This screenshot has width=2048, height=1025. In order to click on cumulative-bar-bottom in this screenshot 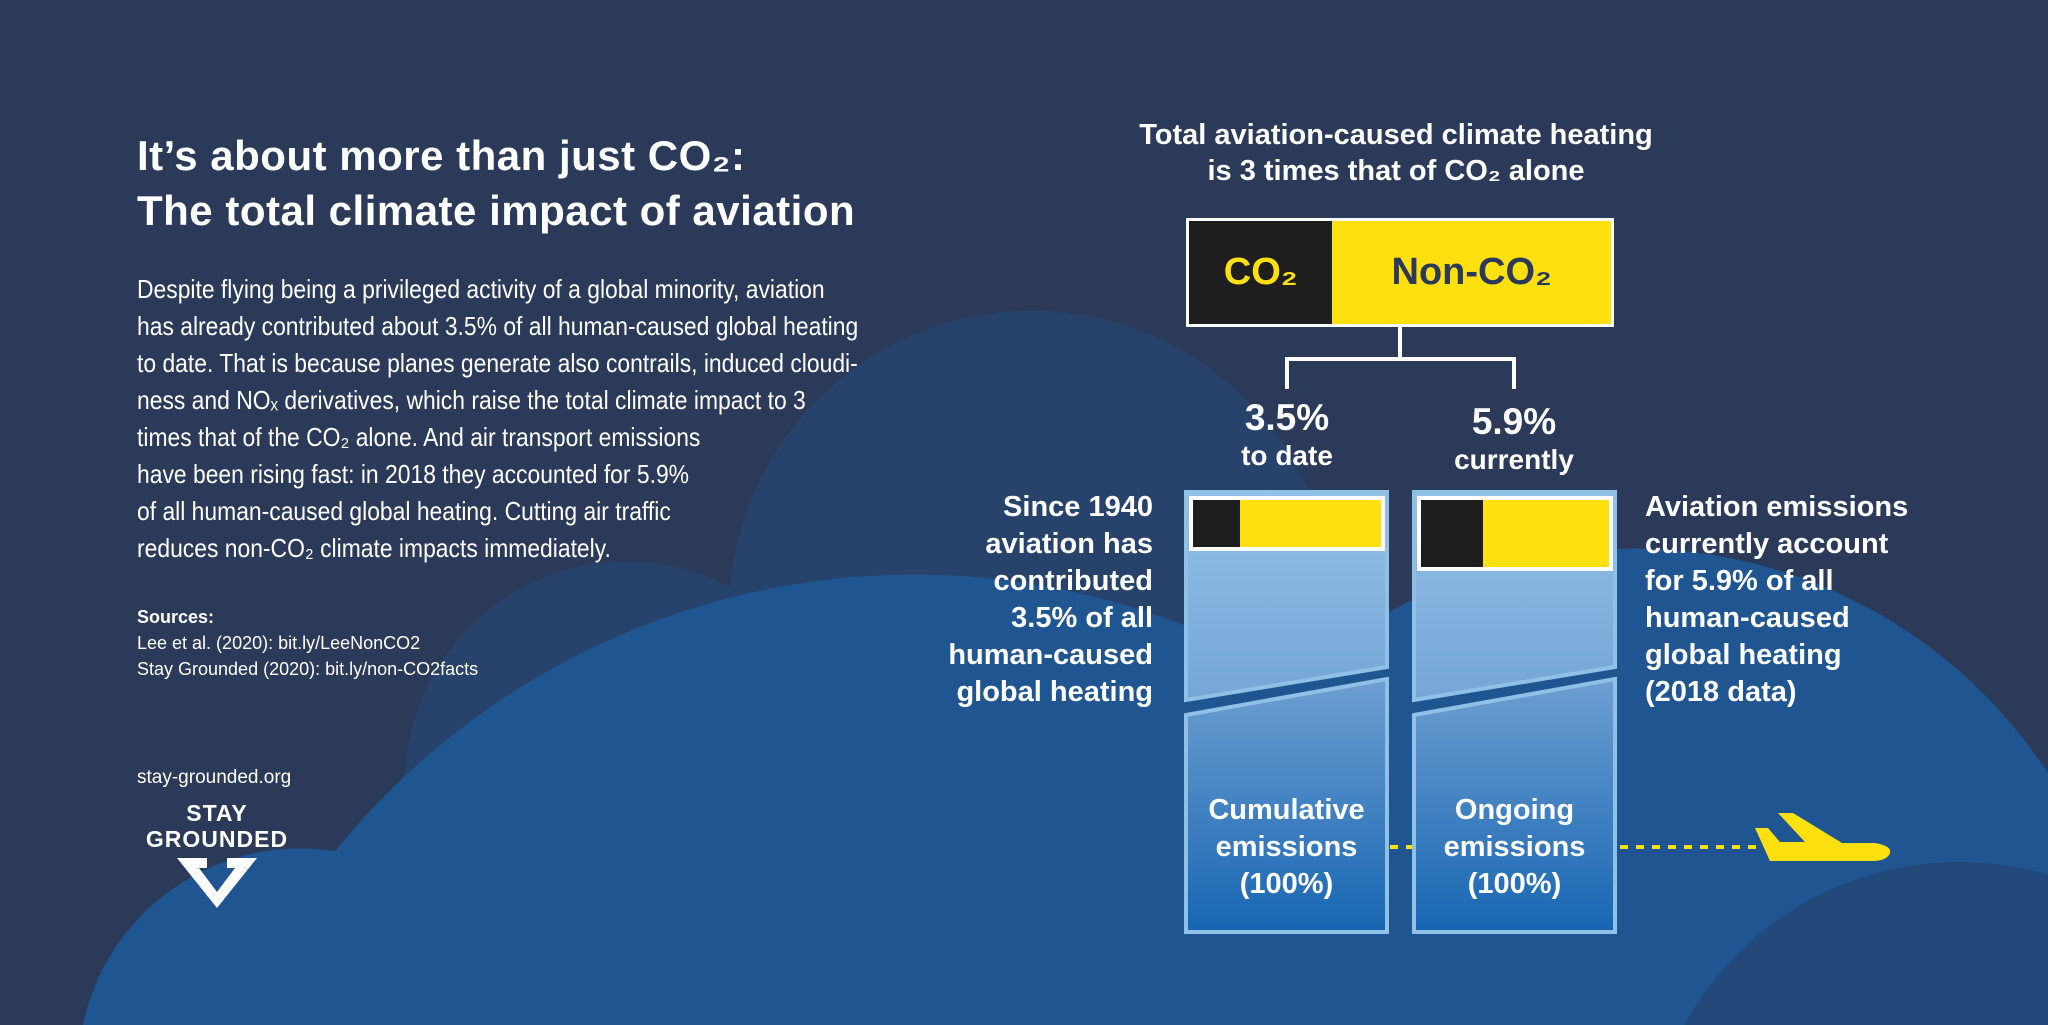, I will do `click(1286, 805)`.